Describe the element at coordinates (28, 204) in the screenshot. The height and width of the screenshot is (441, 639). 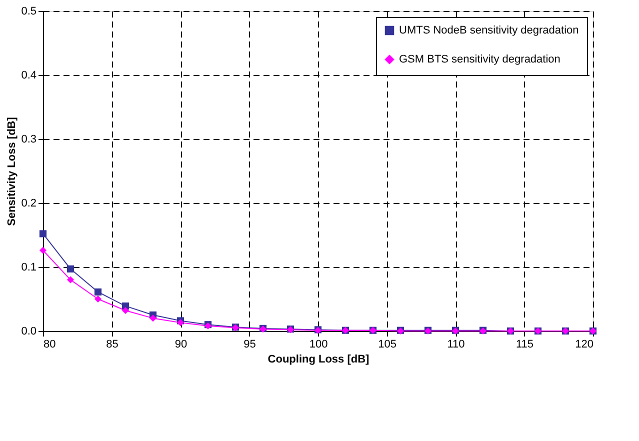
I see `y-tick-label: 0.2` at that location.